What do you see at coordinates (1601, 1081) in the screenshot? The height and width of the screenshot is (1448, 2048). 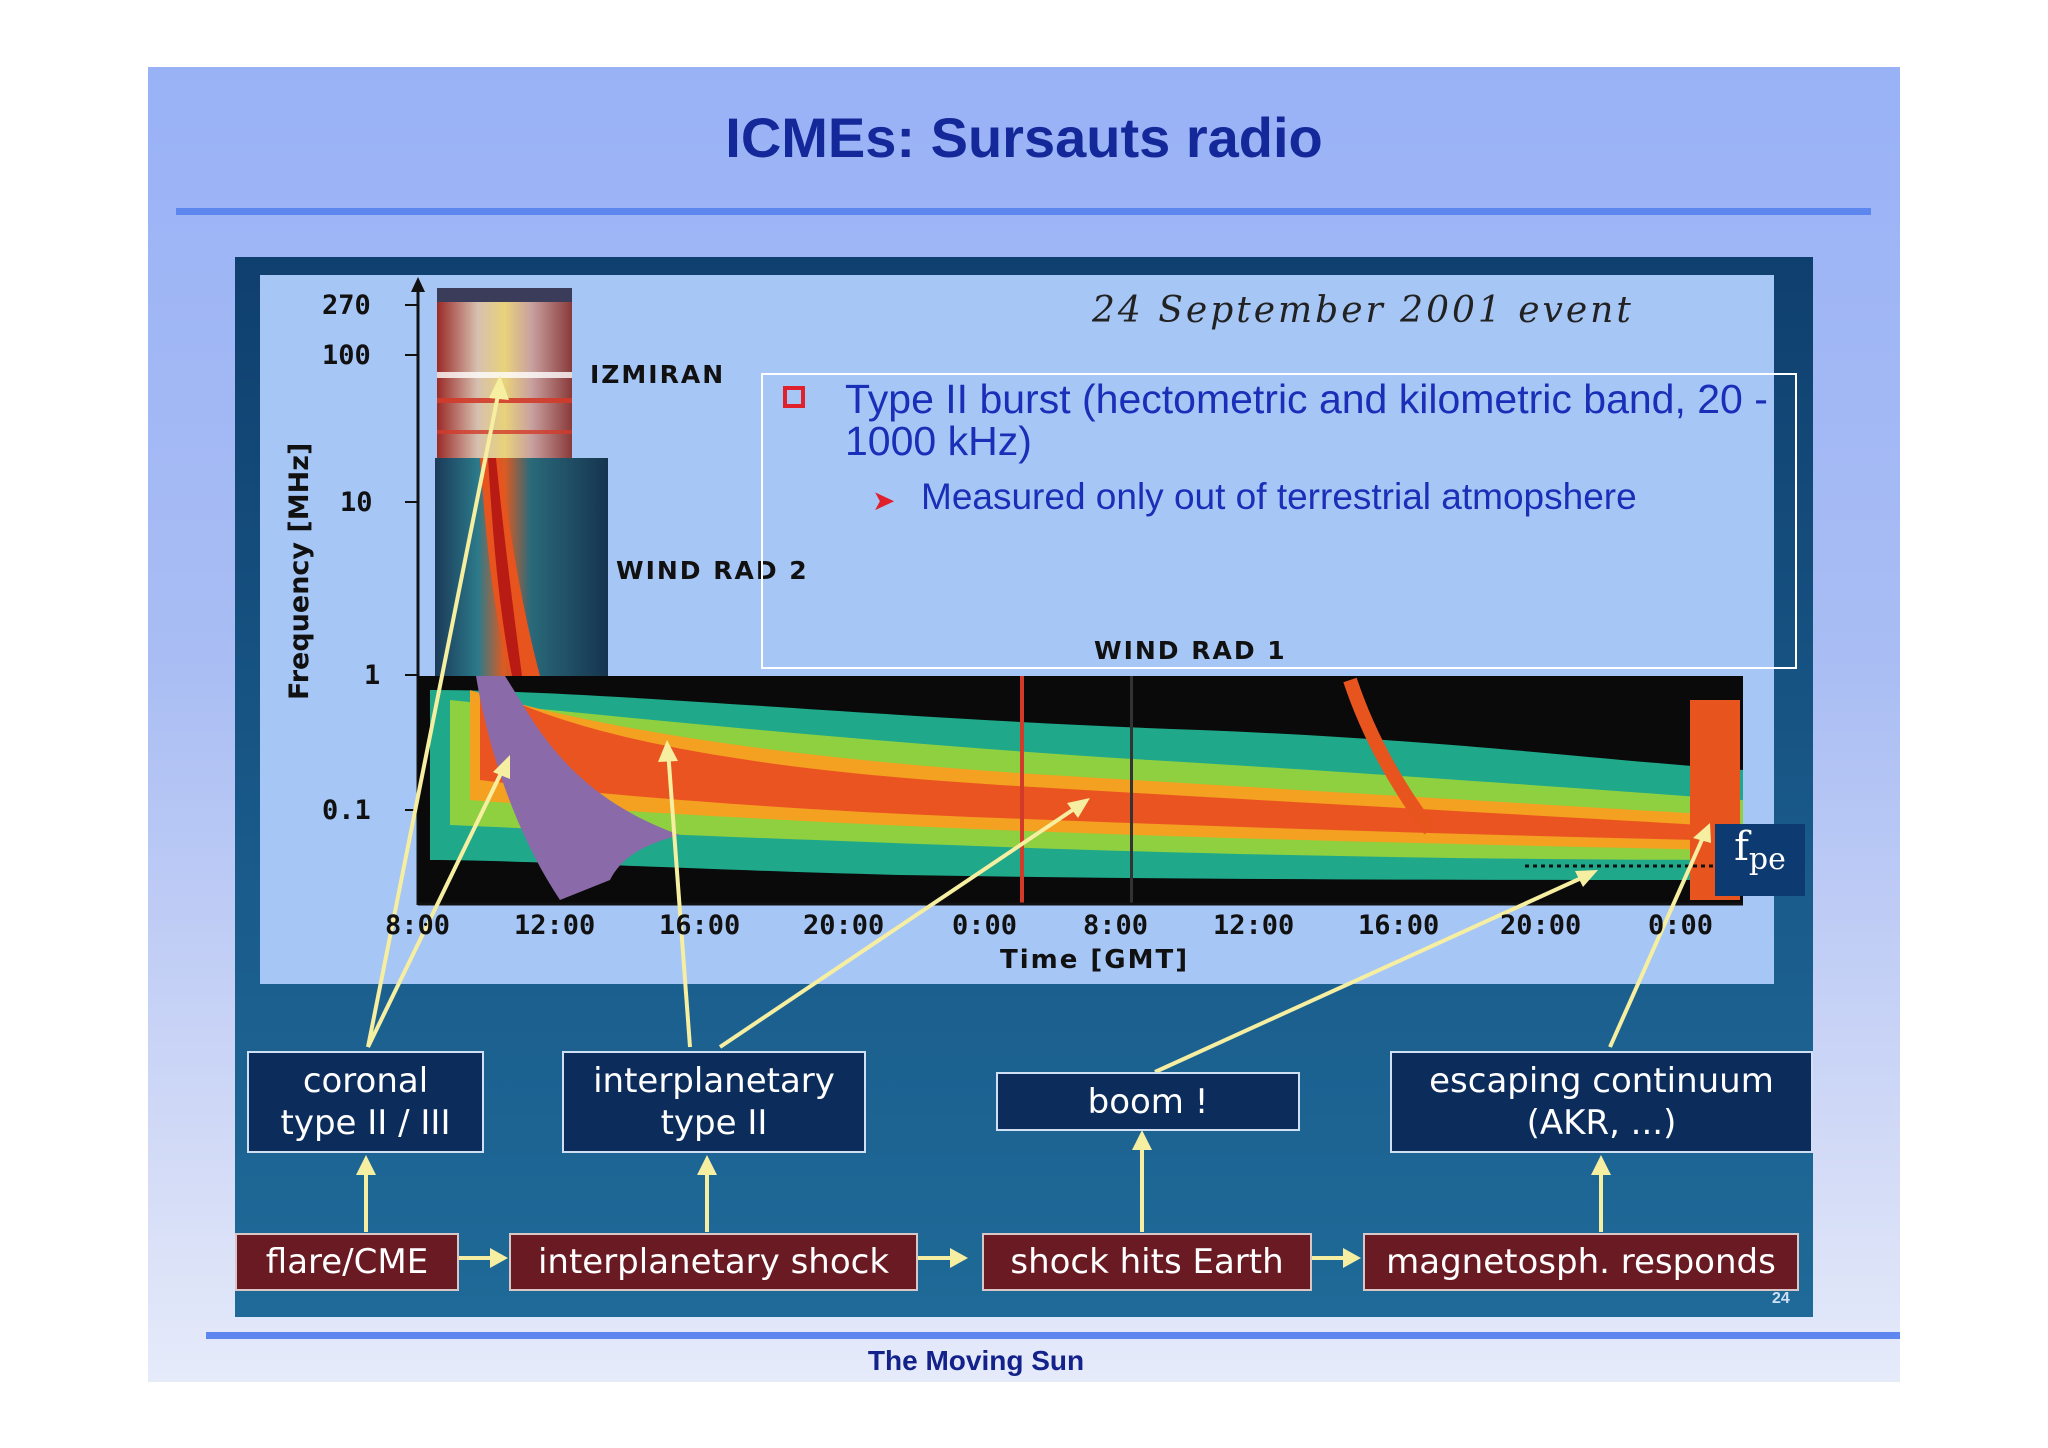 I see `box-text: escaping continuum` at bounding box center [1601, 1081].